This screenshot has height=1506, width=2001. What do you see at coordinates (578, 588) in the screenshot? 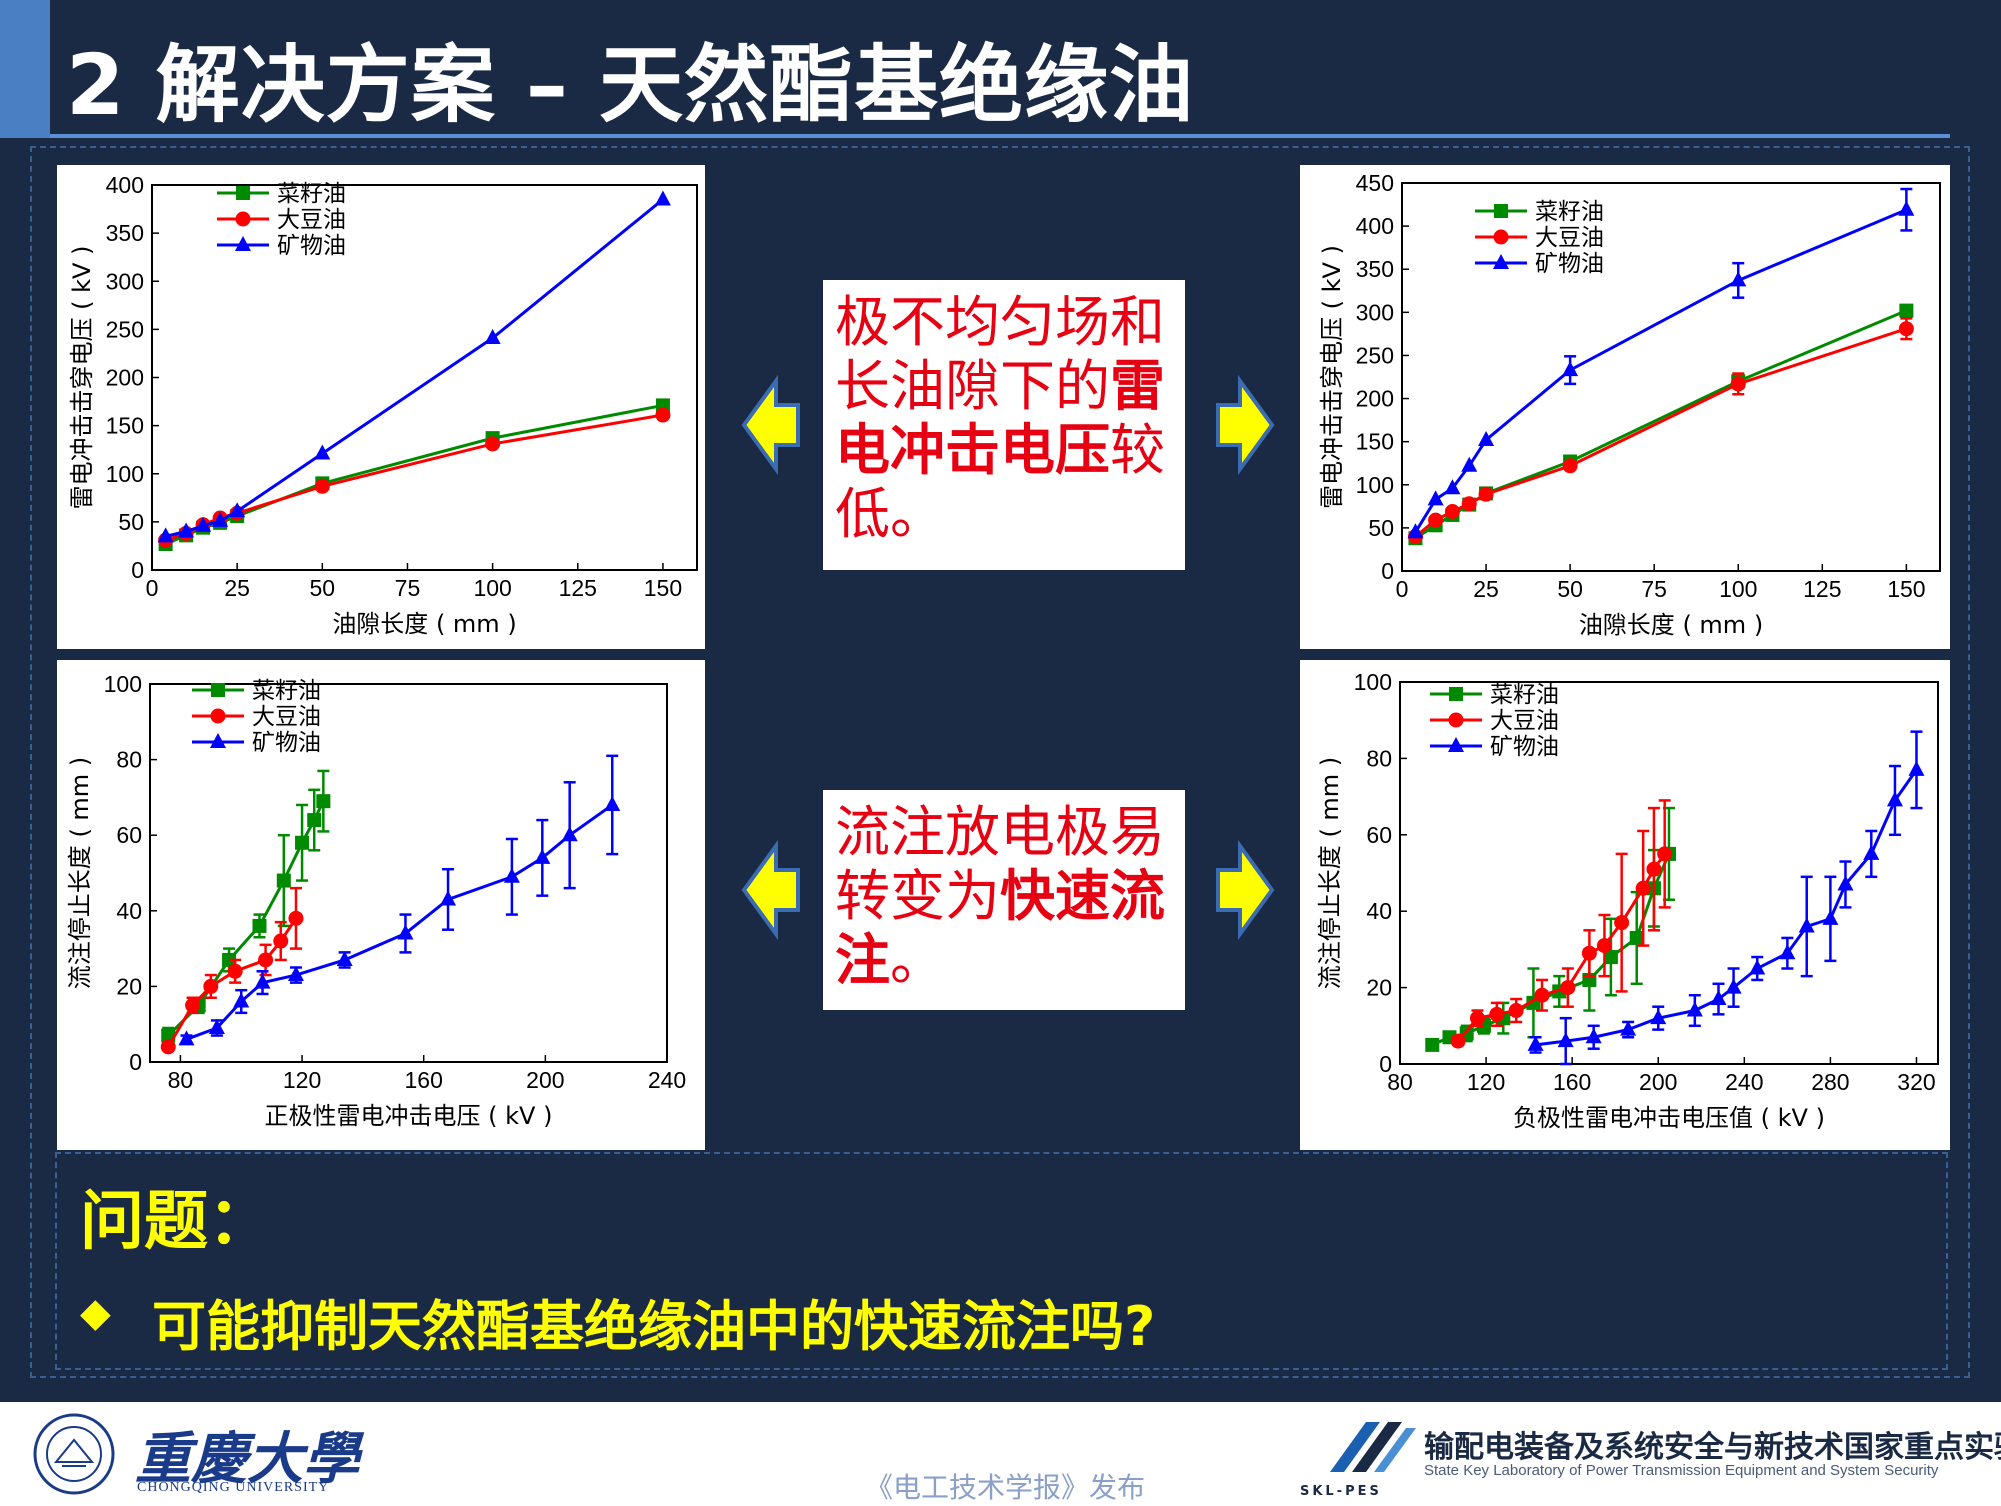
I see `x-tick-label: 125` at bounding box center [578, 588].